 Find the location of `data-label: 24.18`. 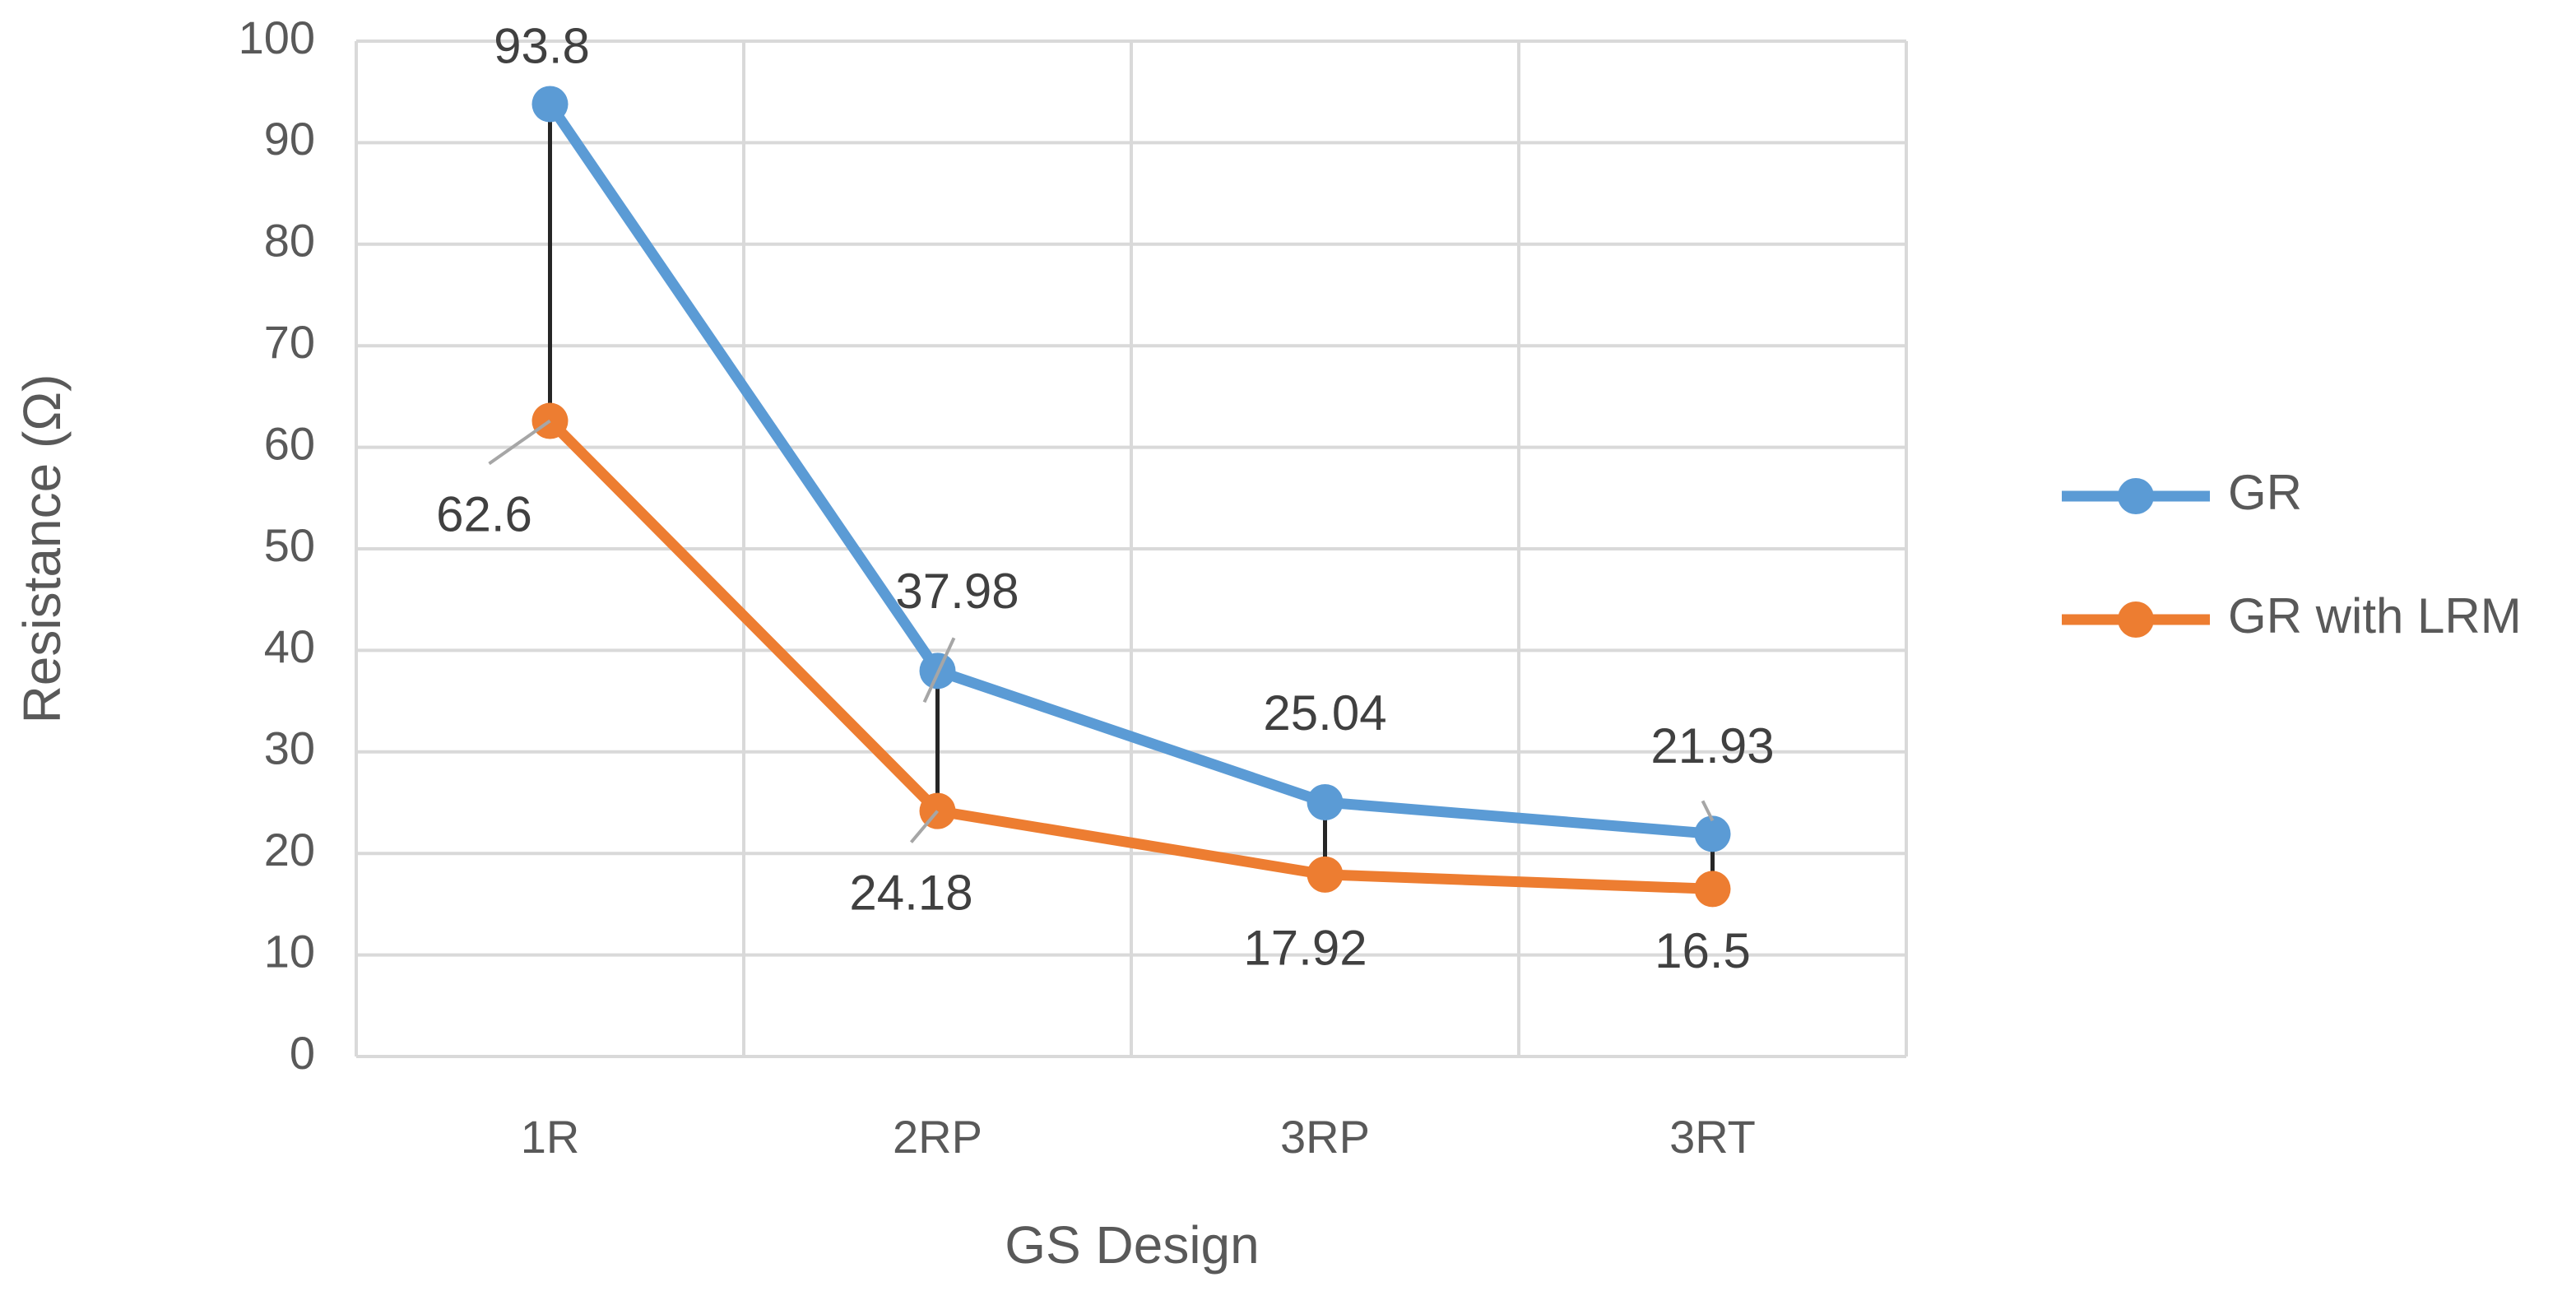

data-label: 24.18 is located at coordinates (911, 892).